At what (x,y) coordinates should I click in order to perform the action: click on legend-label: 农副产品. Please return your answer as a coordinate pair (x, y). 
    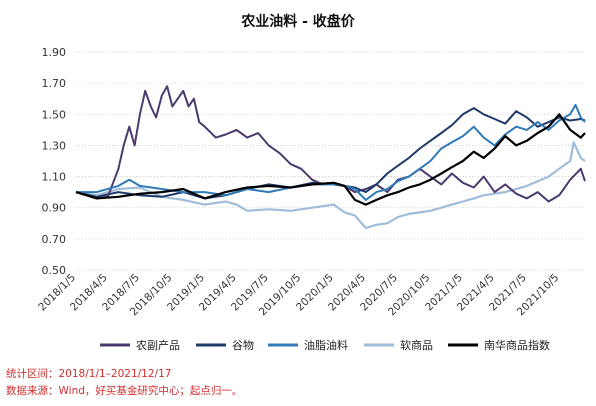
    Looking at the image, I should click on (158, 345).